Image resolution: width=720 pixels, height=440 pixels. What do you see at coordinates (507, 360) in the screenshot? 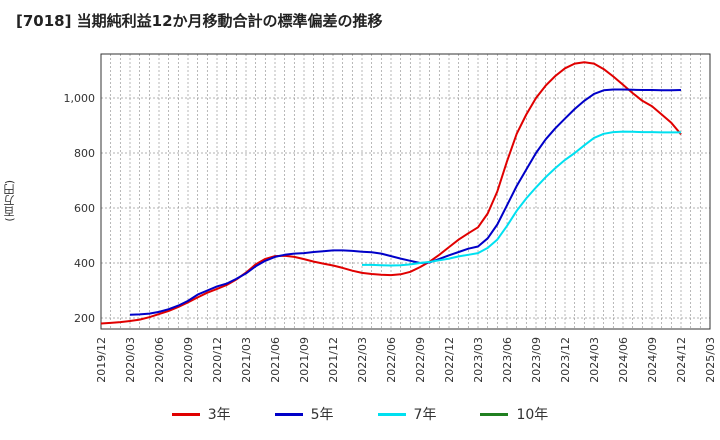
I see `x-tick-label: 2023/06` at bounding box center [507, 360].